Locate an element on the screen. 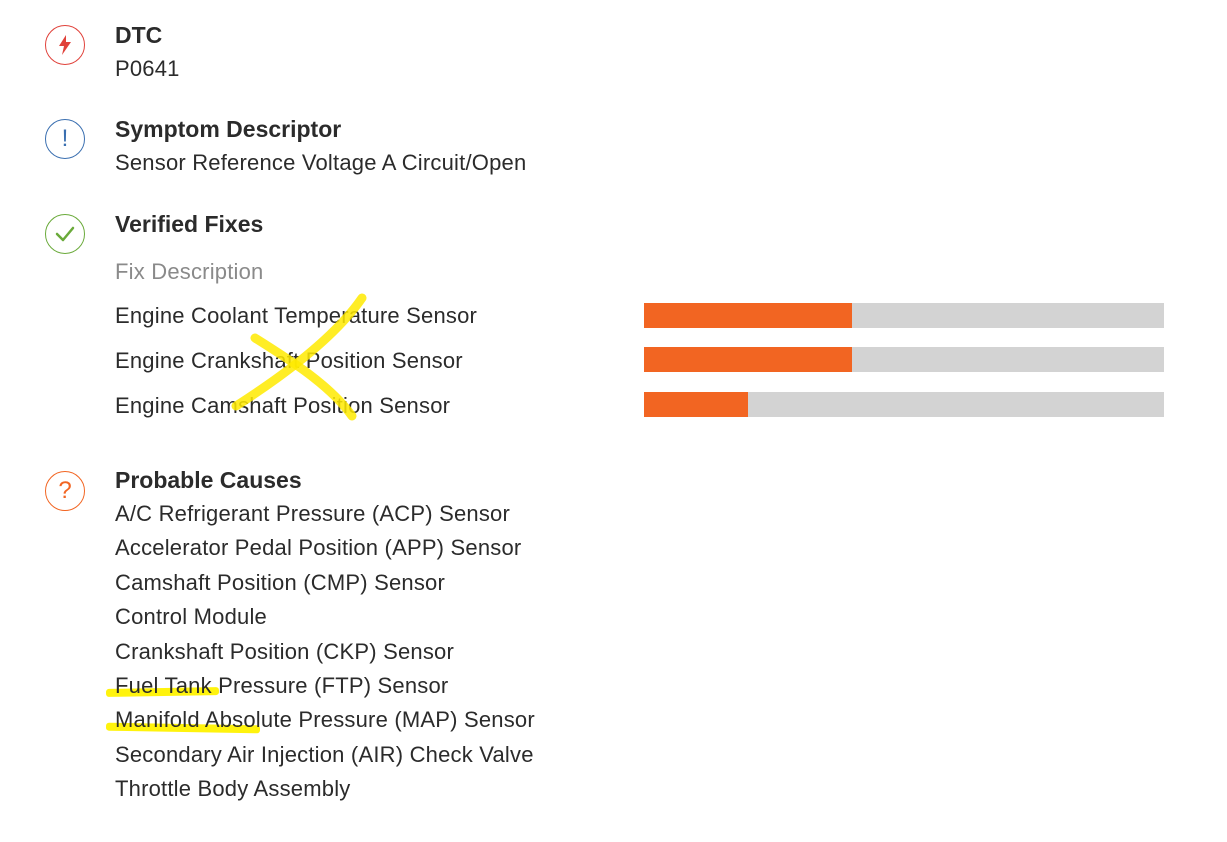  cause-item: Control Module is located at coordinates (191, 616).